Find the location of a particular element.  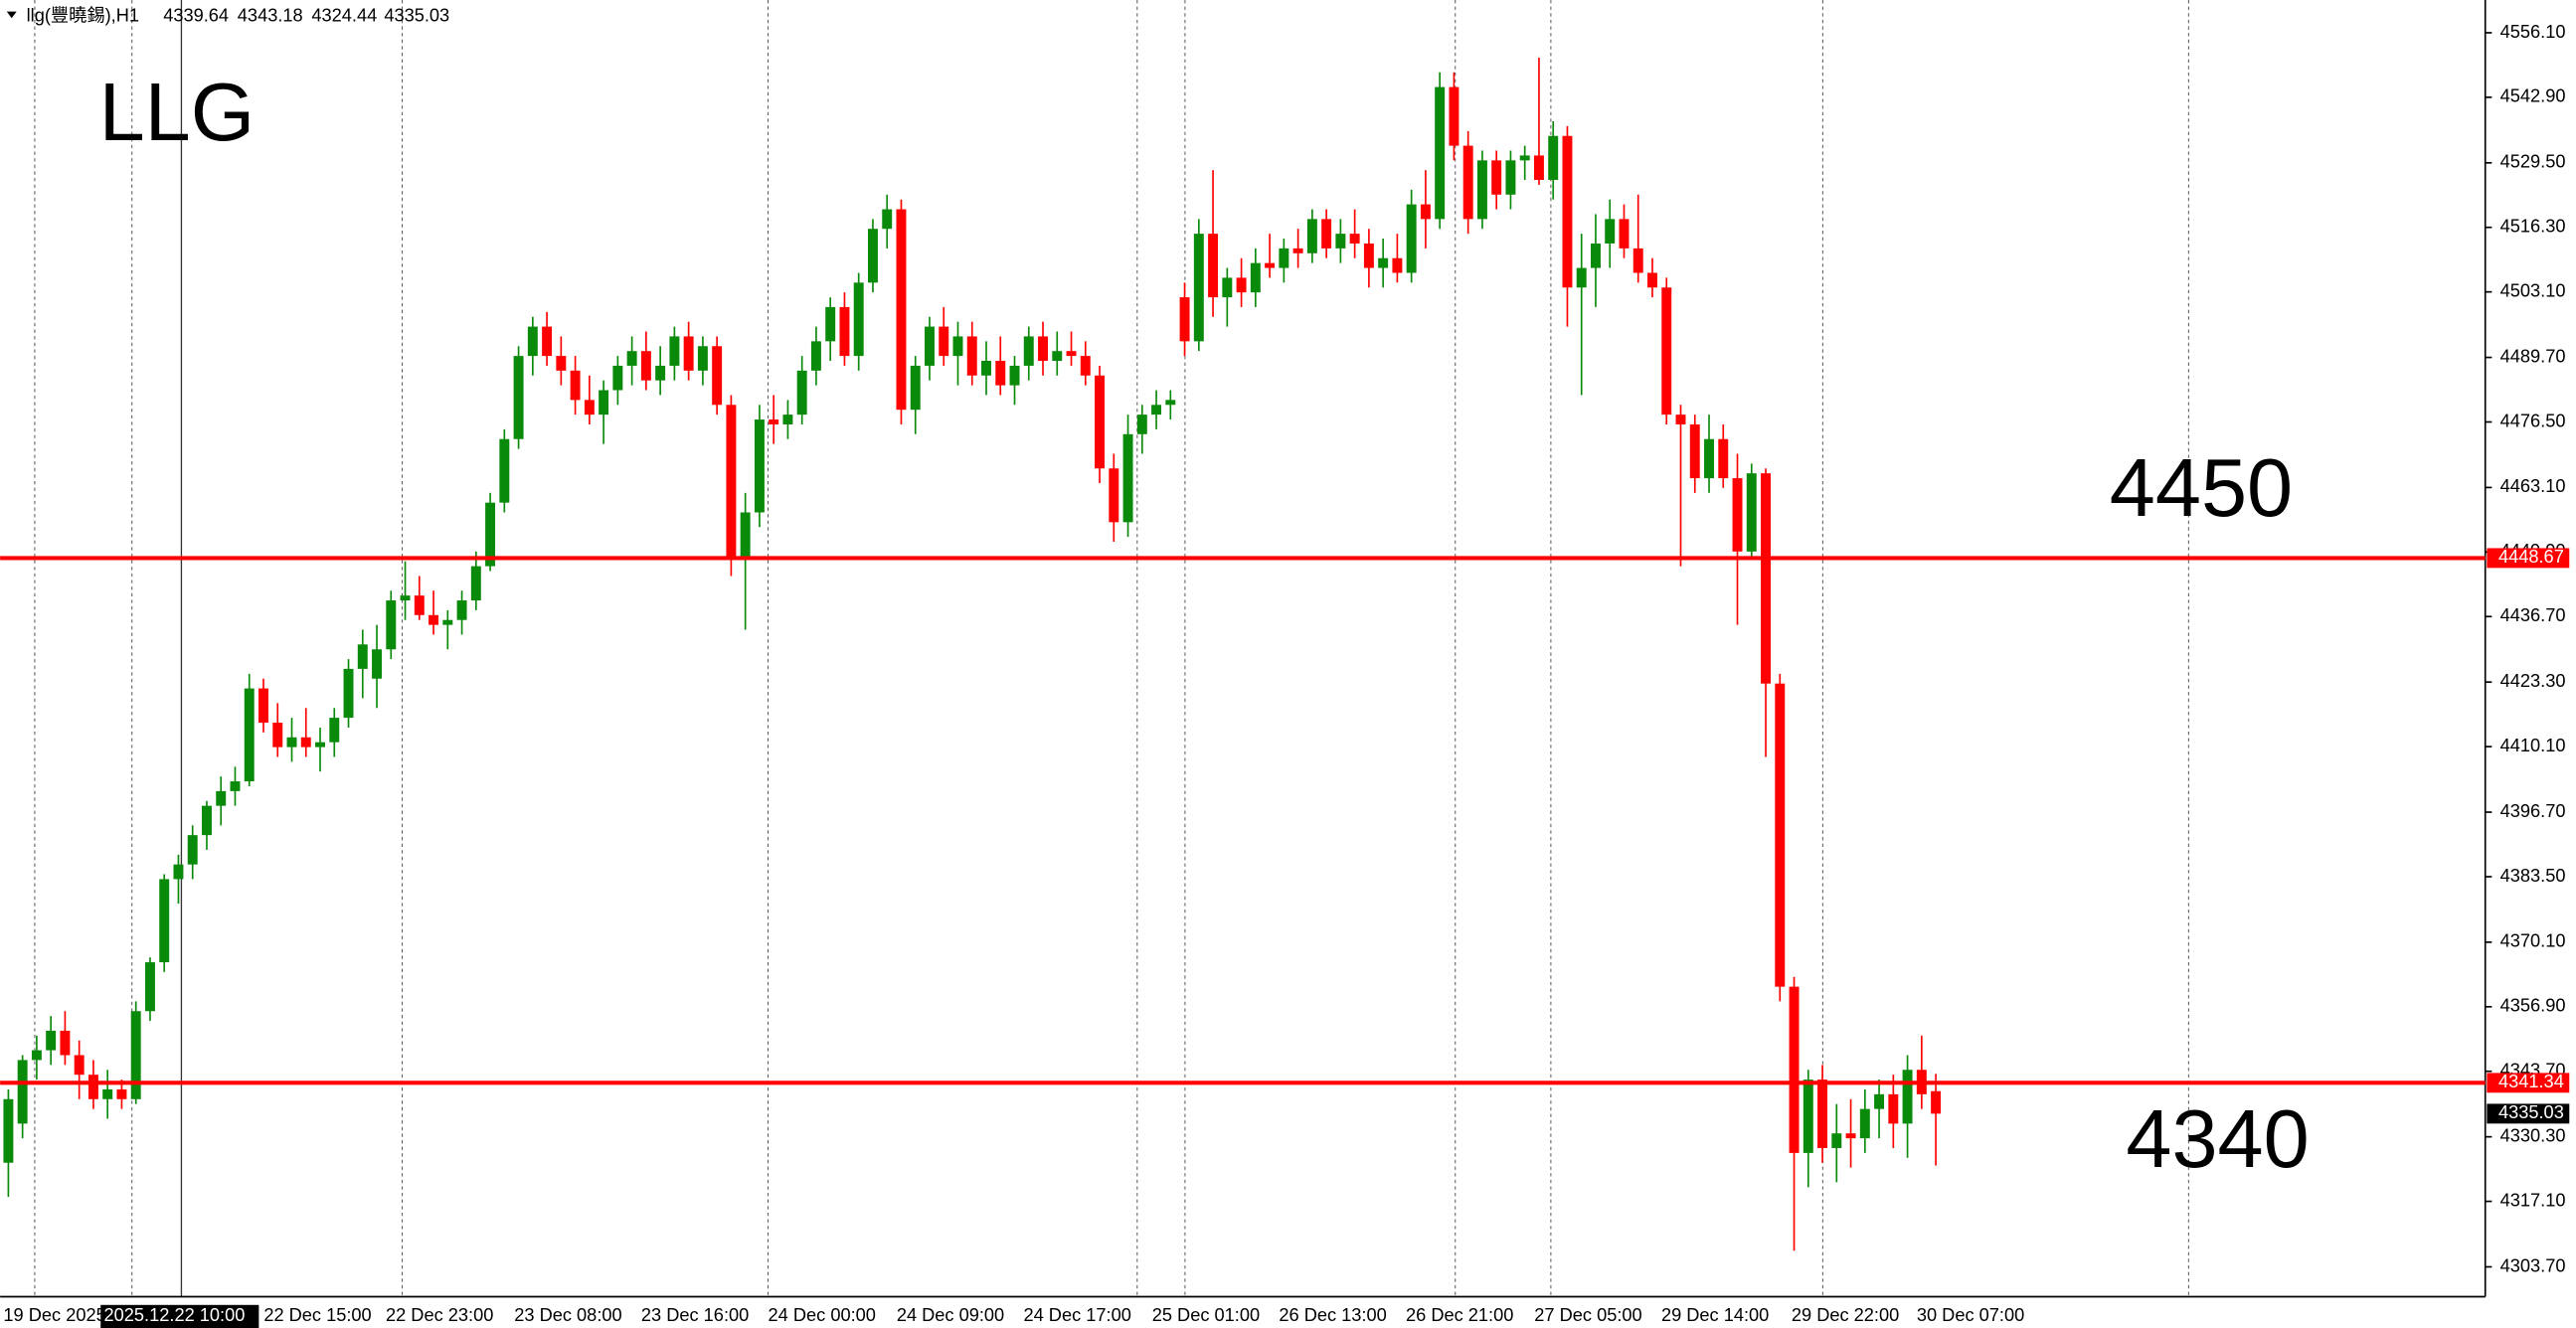

cursor-label-bg is located at coordinates (179, 1316).